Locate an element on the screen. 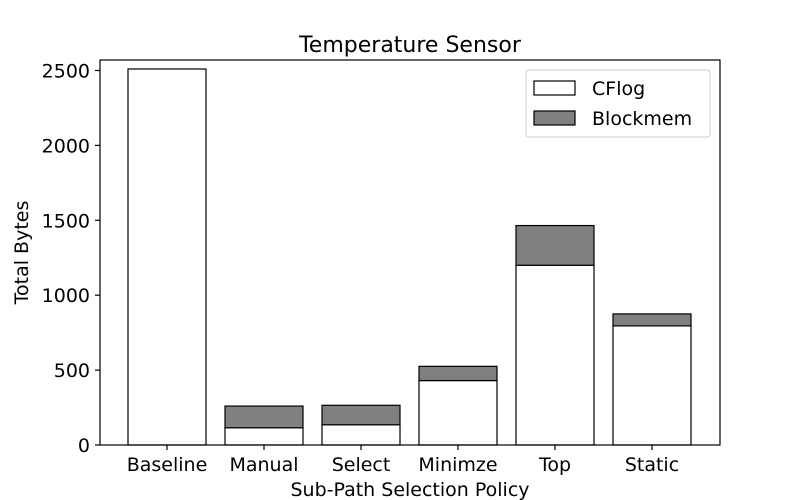 This screenshot has width=800, height=500. legend-label-blockmem: Blockmem is located at coordinates (642, 119).